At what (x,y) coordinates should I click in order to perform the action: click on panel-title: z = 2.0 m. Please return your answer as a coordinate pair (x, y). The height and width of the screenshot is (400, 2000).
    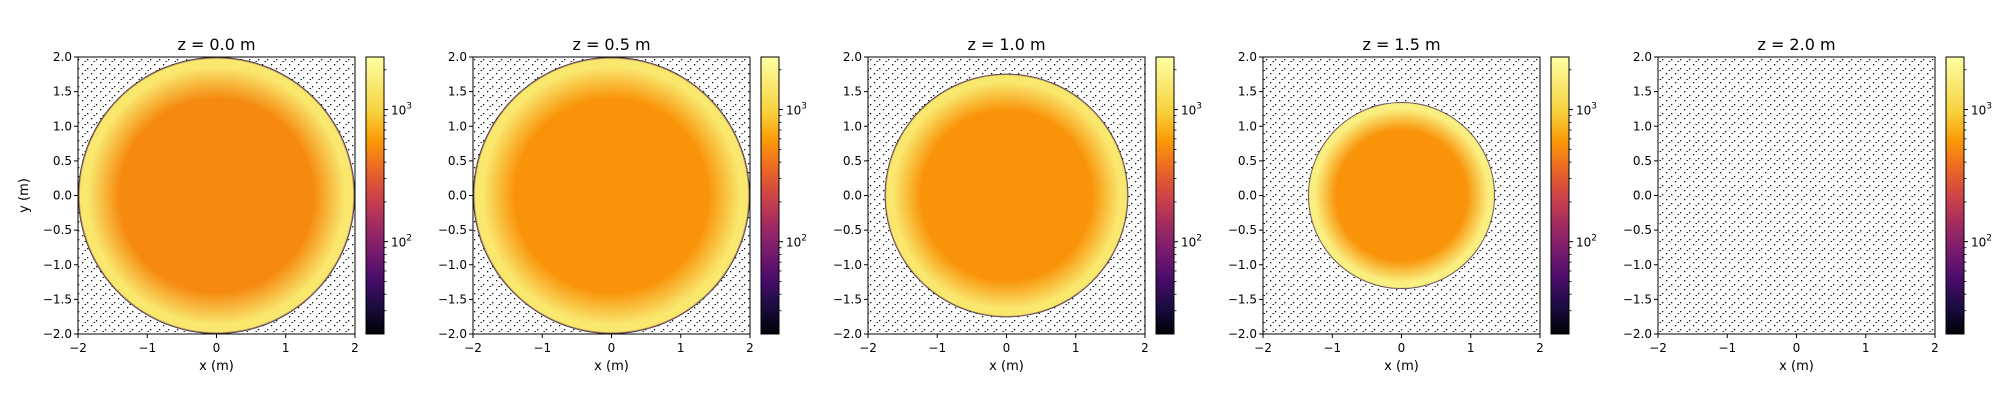
    Looking at the image, I should click on (1796, 44).